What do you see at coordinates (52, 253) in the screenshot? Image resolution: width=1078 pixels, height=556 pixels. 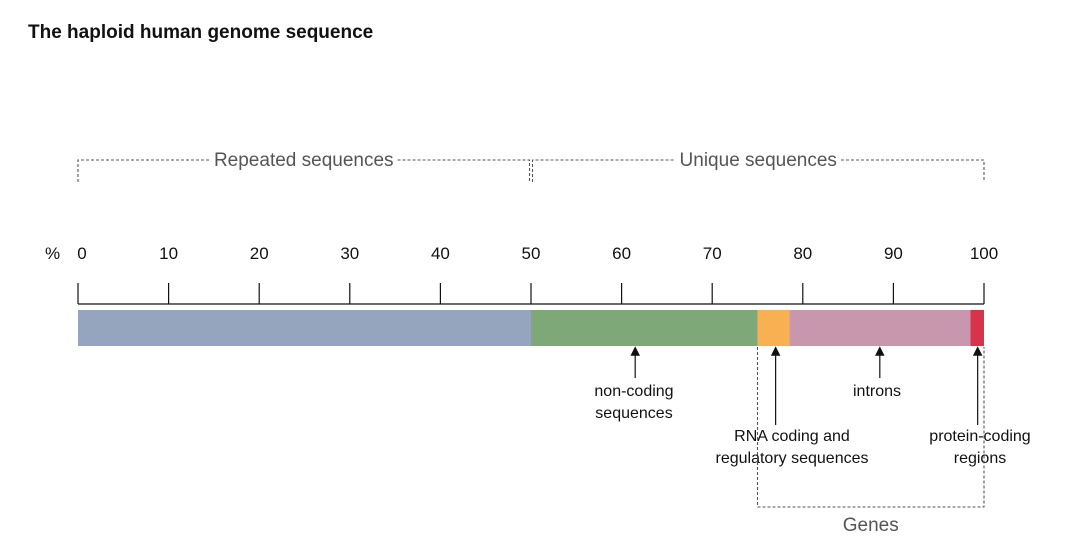 I see `axis-unit-label: %` at bounding box center [52, 253].